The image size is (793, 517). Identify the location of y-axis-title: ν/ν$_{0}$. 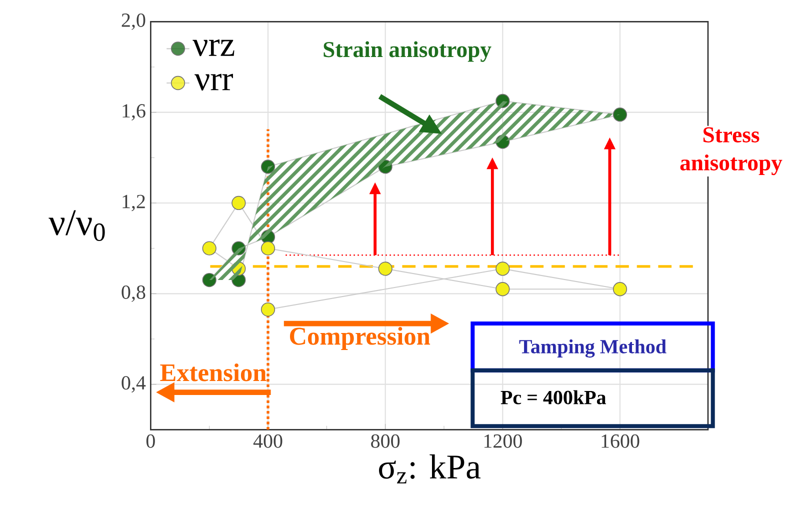
(76, 226).